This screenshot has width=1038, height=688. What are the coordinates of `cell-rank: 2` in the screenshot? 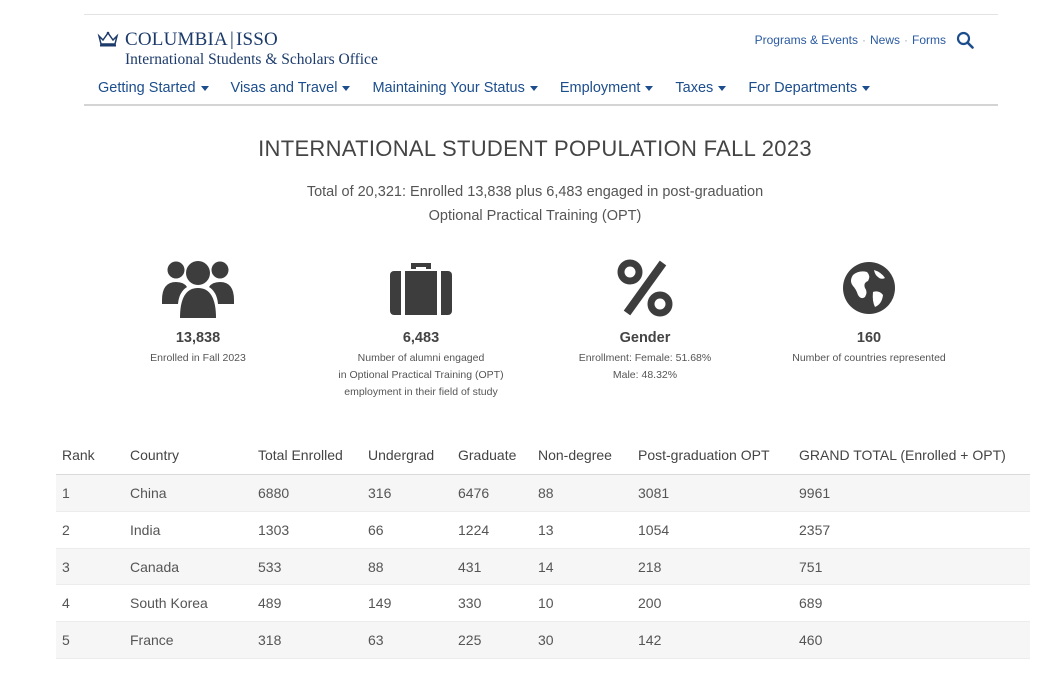 It's located at (66, 529).